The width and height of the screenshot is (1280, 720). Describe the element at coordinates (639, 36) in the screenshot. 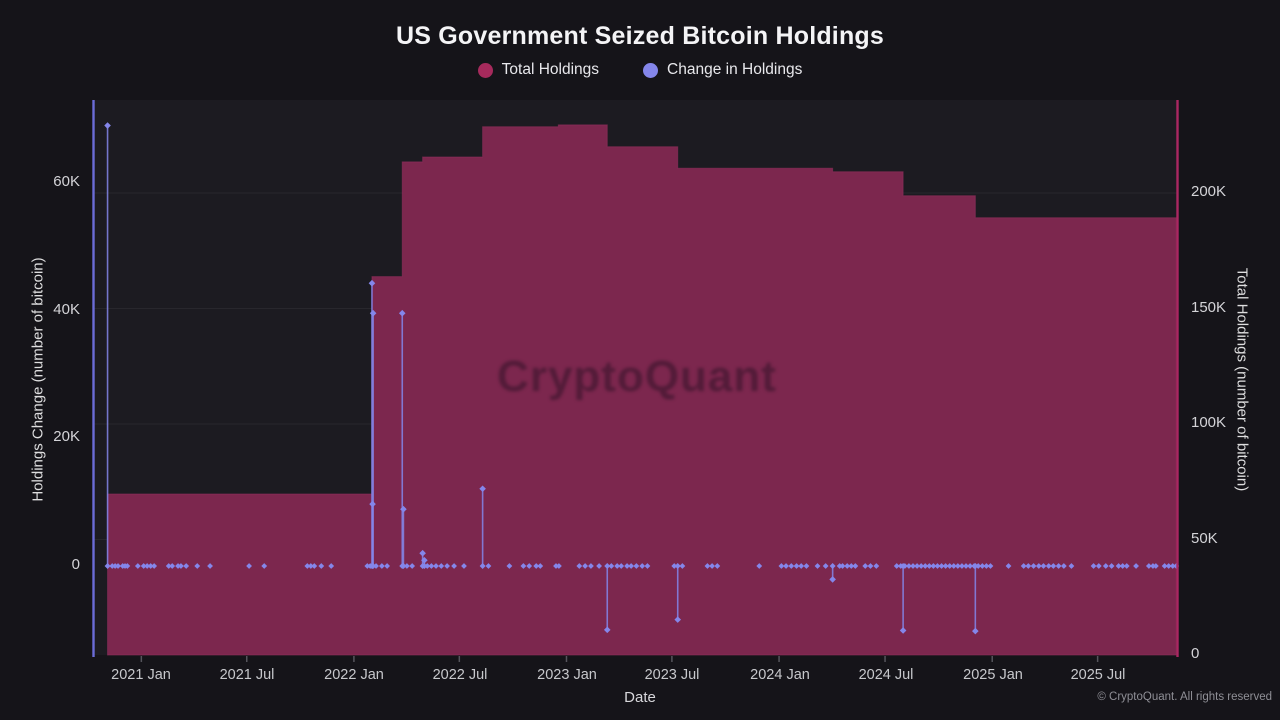

I see `chart-title: US Government Seized Bitcoin Holdings` at that location.